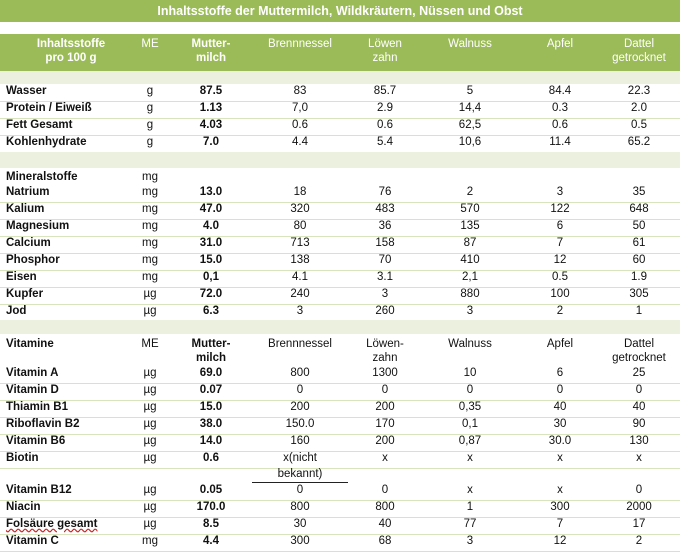  I want to click on table-row: Phosphor mg 15.0 138 70 410 12 60, so click(340, 261).